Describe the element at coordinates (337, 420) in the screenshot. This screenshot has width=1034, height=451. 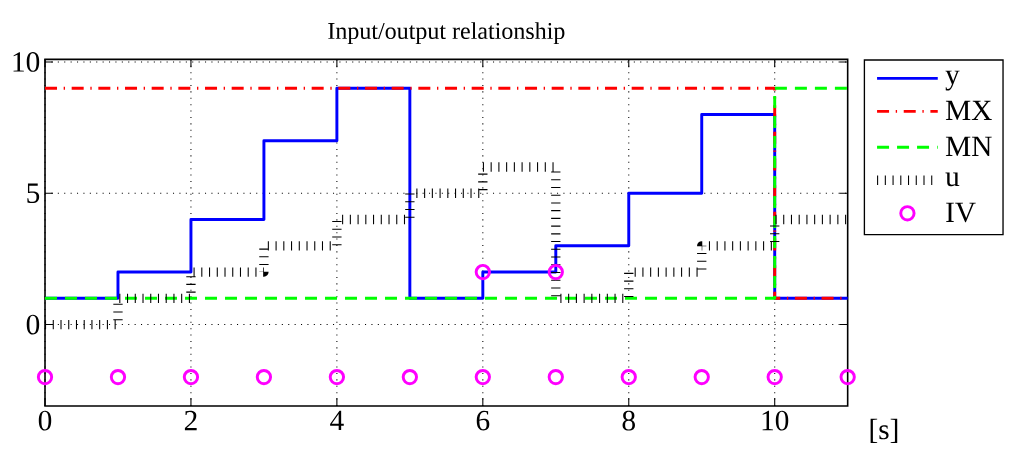
I see `x-tick-label: 4` at that location.